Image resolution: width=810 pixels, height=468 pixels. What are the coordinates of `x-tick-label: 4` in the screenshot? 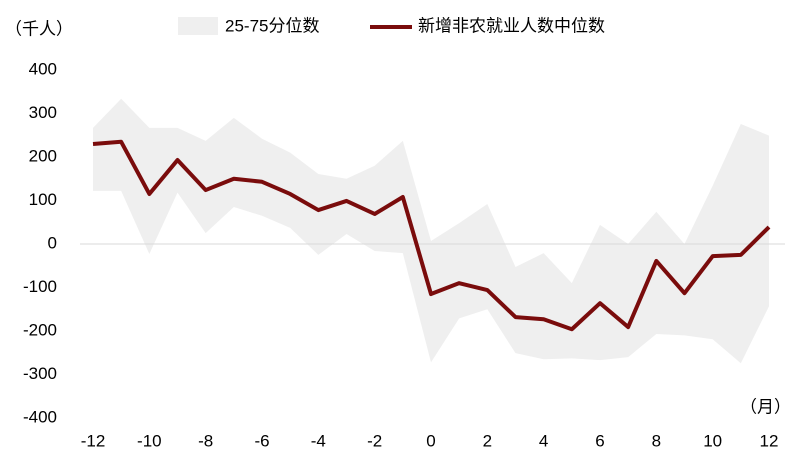 It's located at (543, 440).